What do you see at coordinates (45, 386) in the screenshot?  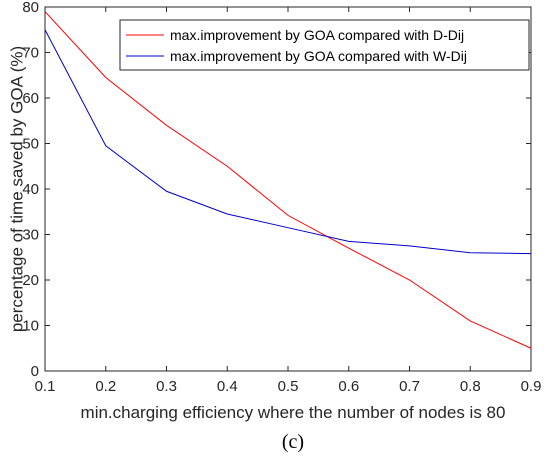 I see `x-tick-label: 0.1` at bounding box center [45, 386].